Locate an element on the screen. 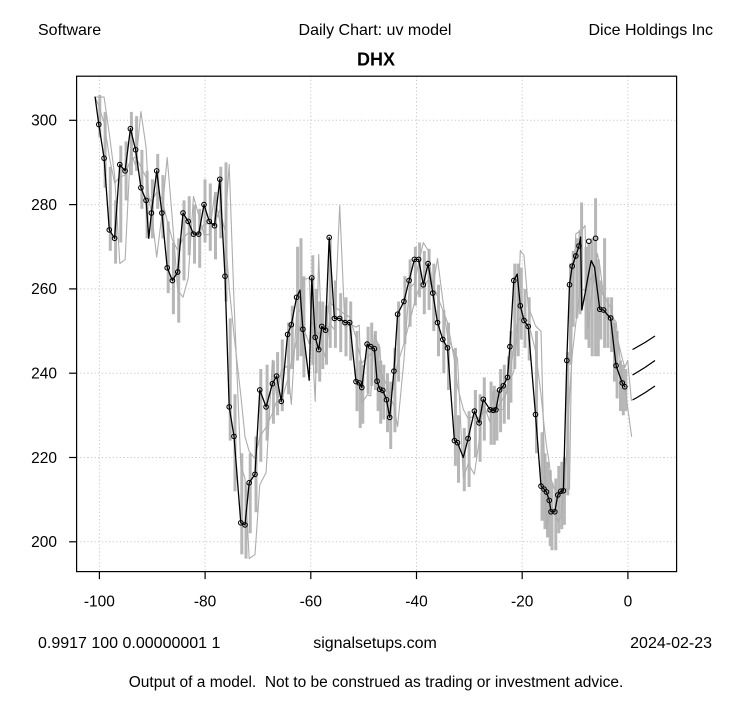 The width and height of the screenshot is (753, 713). svg-text: 0 is located at coordinates (628, 602).